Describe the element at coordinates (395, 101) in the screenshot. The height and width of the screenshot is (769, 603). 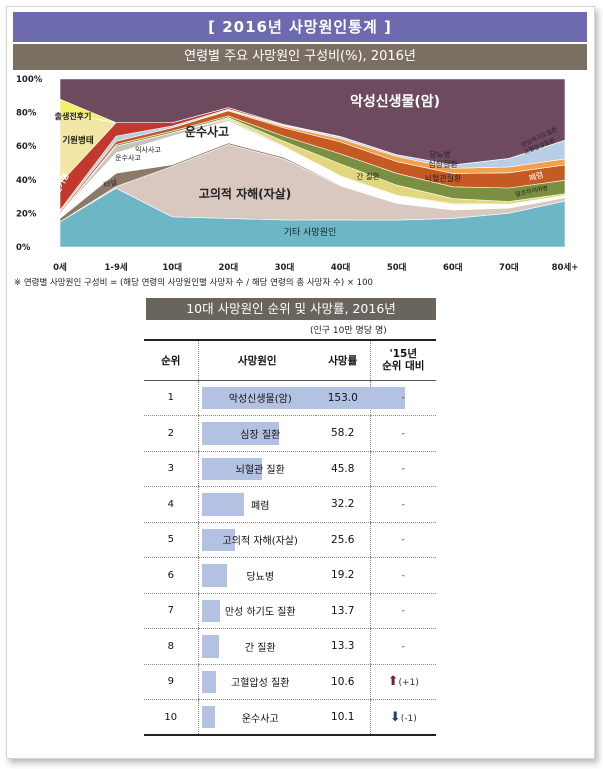
I see `area-label-cancer: 악성신생물(암)` at that location.